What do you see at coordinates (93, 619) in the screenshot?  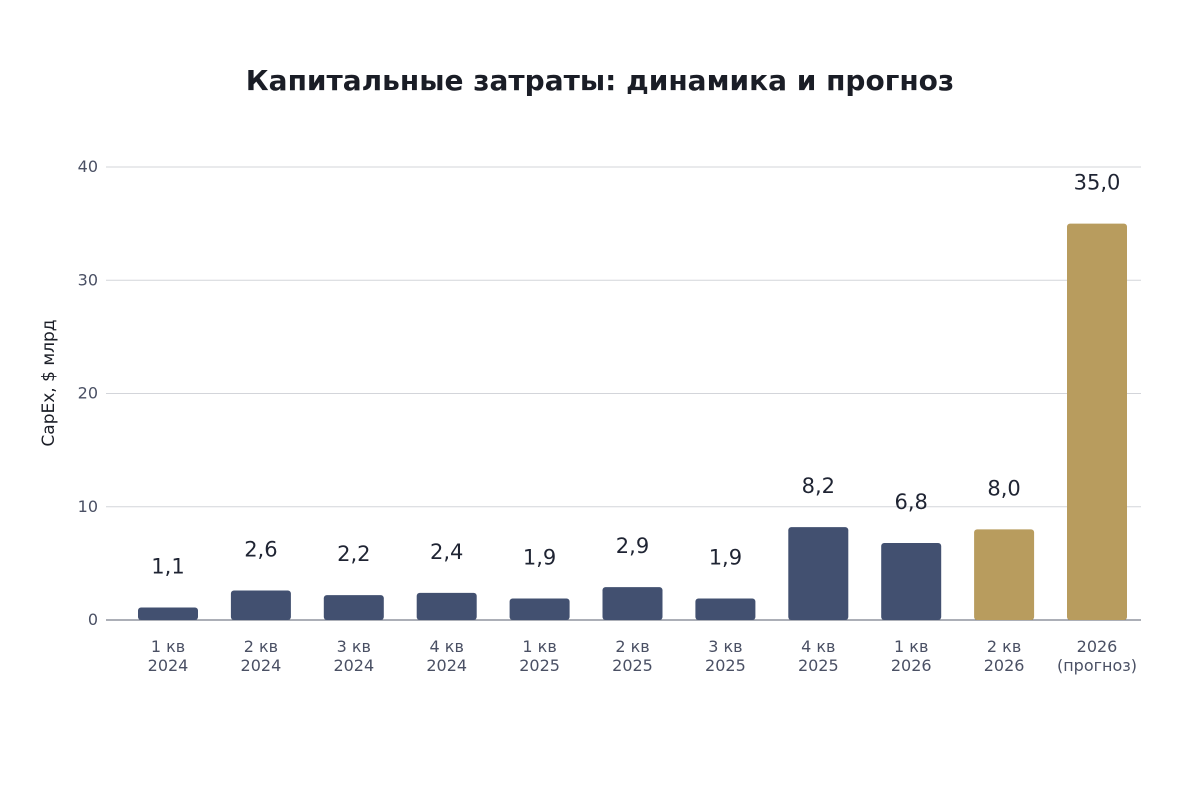 I see `y-tick-label: 0` at bounding box center [93, 619].